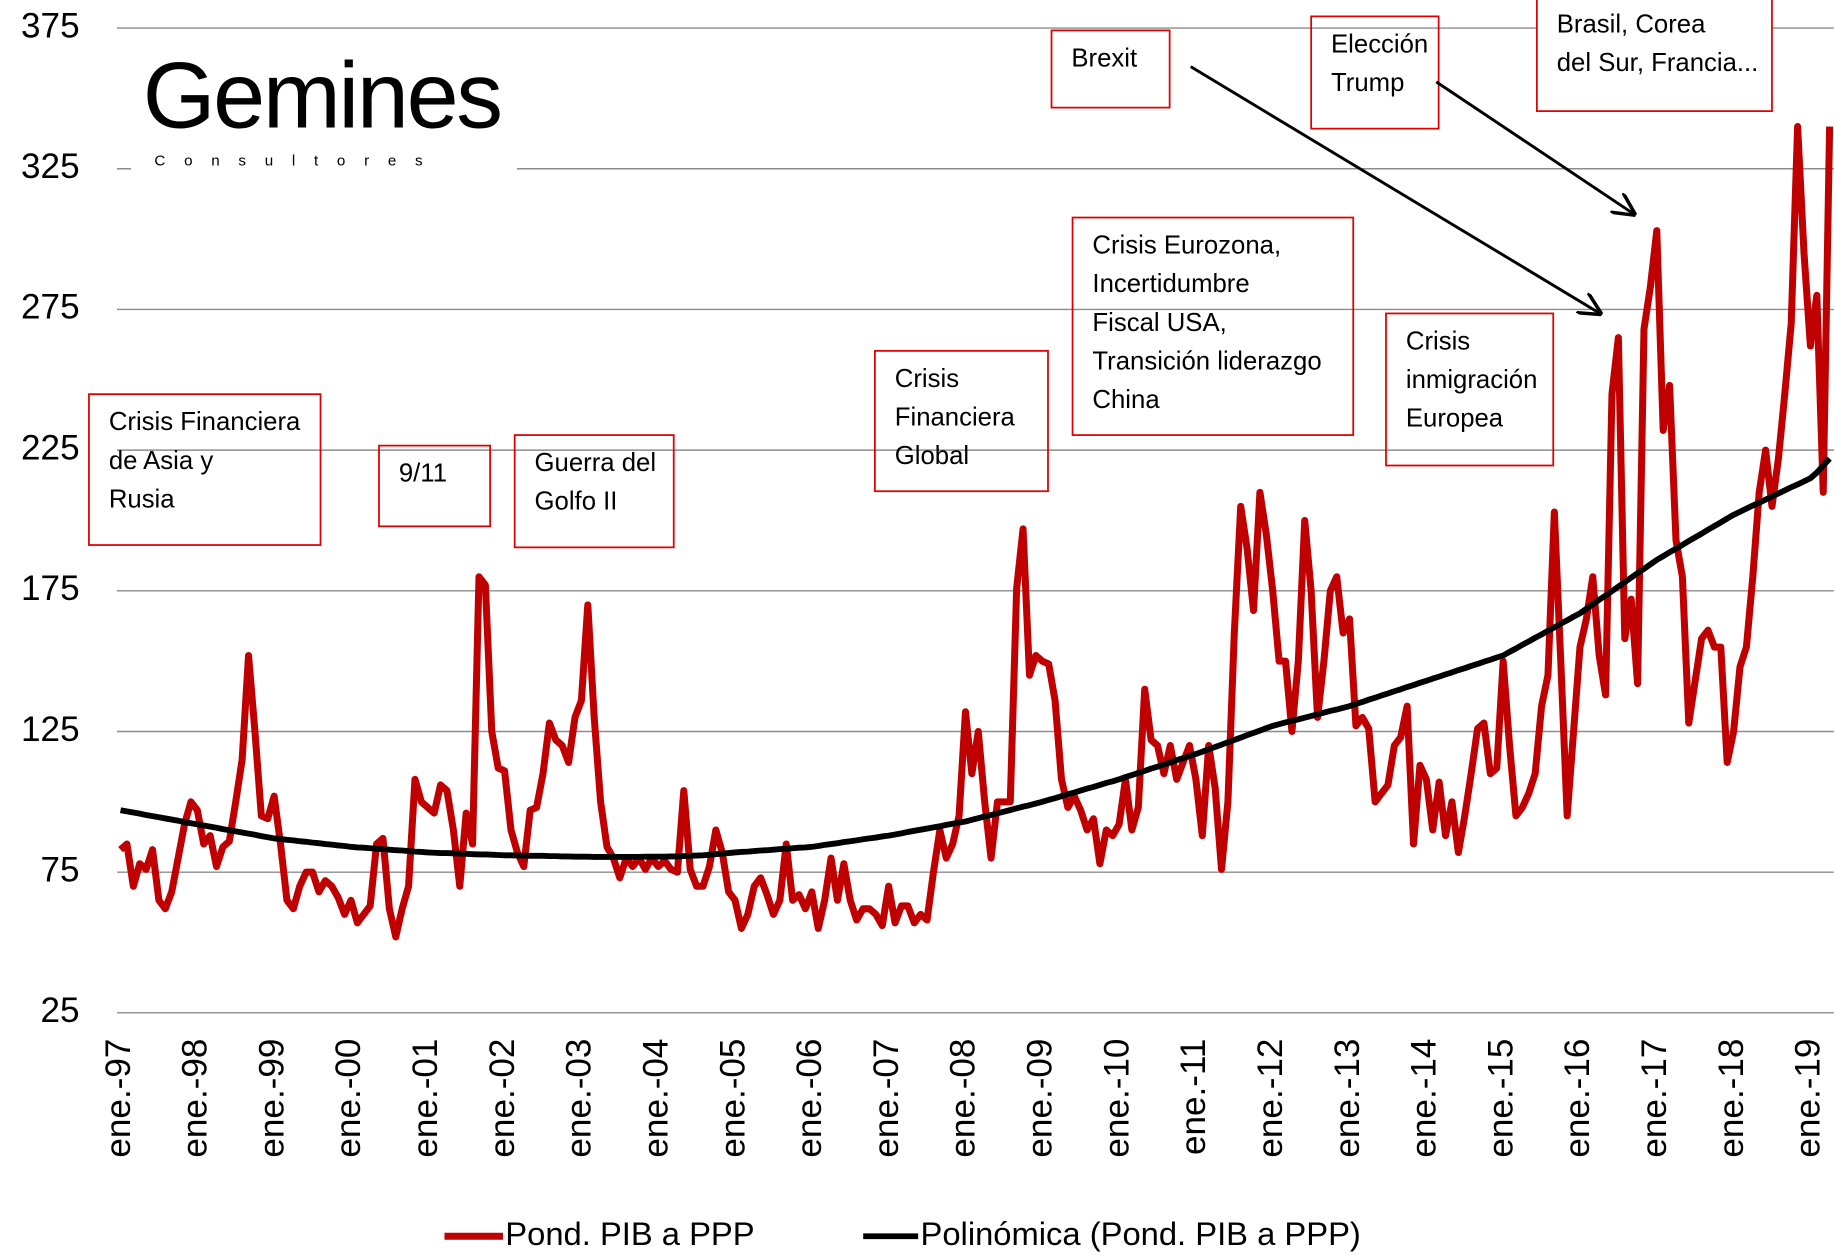 This screenshot has width=1834, height=1258. What do you see at coordinates (502, 1098) in the screenshot?
I see `x-tick-label: ene.-02` at bounding box center [502, 1098].